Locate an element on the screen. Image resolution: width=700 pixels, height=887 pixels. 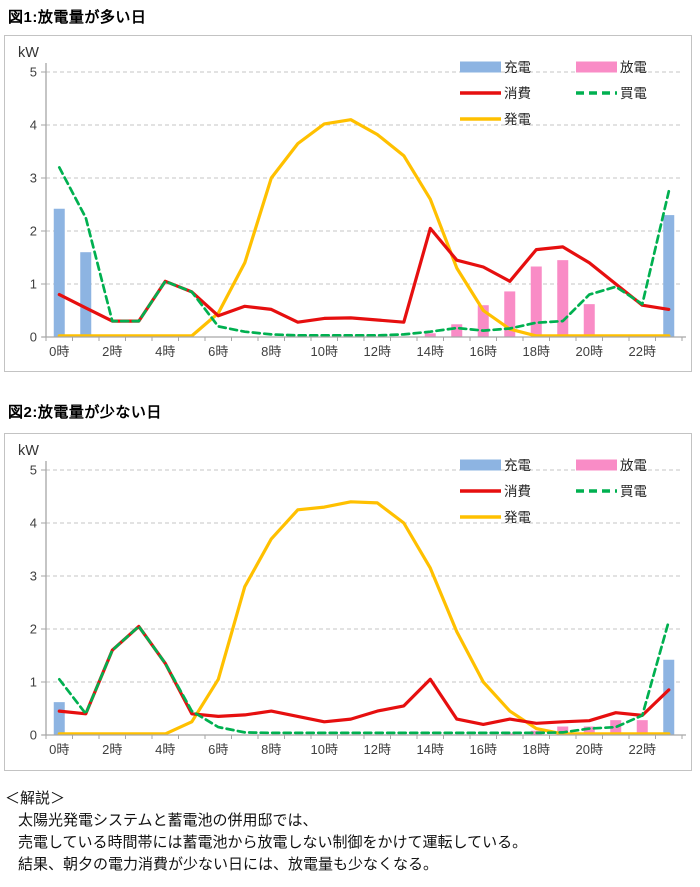
commentary-line: 売電している時間帯には蓄電池から放電しない制御をかけて運転している。 is located at coordinates (273, 842).